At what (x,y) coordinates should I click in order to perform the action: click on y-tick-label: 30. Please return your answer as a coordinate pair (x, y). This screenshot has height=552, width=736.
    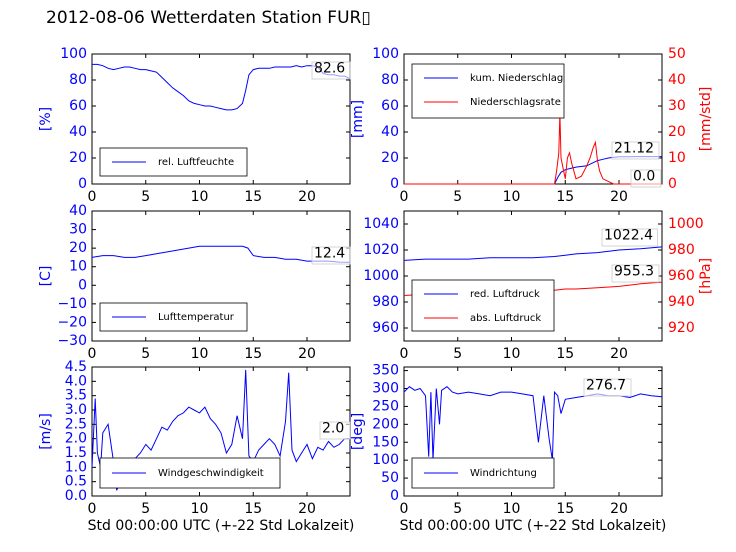
    Looking at the image, I should click on (78, 230).